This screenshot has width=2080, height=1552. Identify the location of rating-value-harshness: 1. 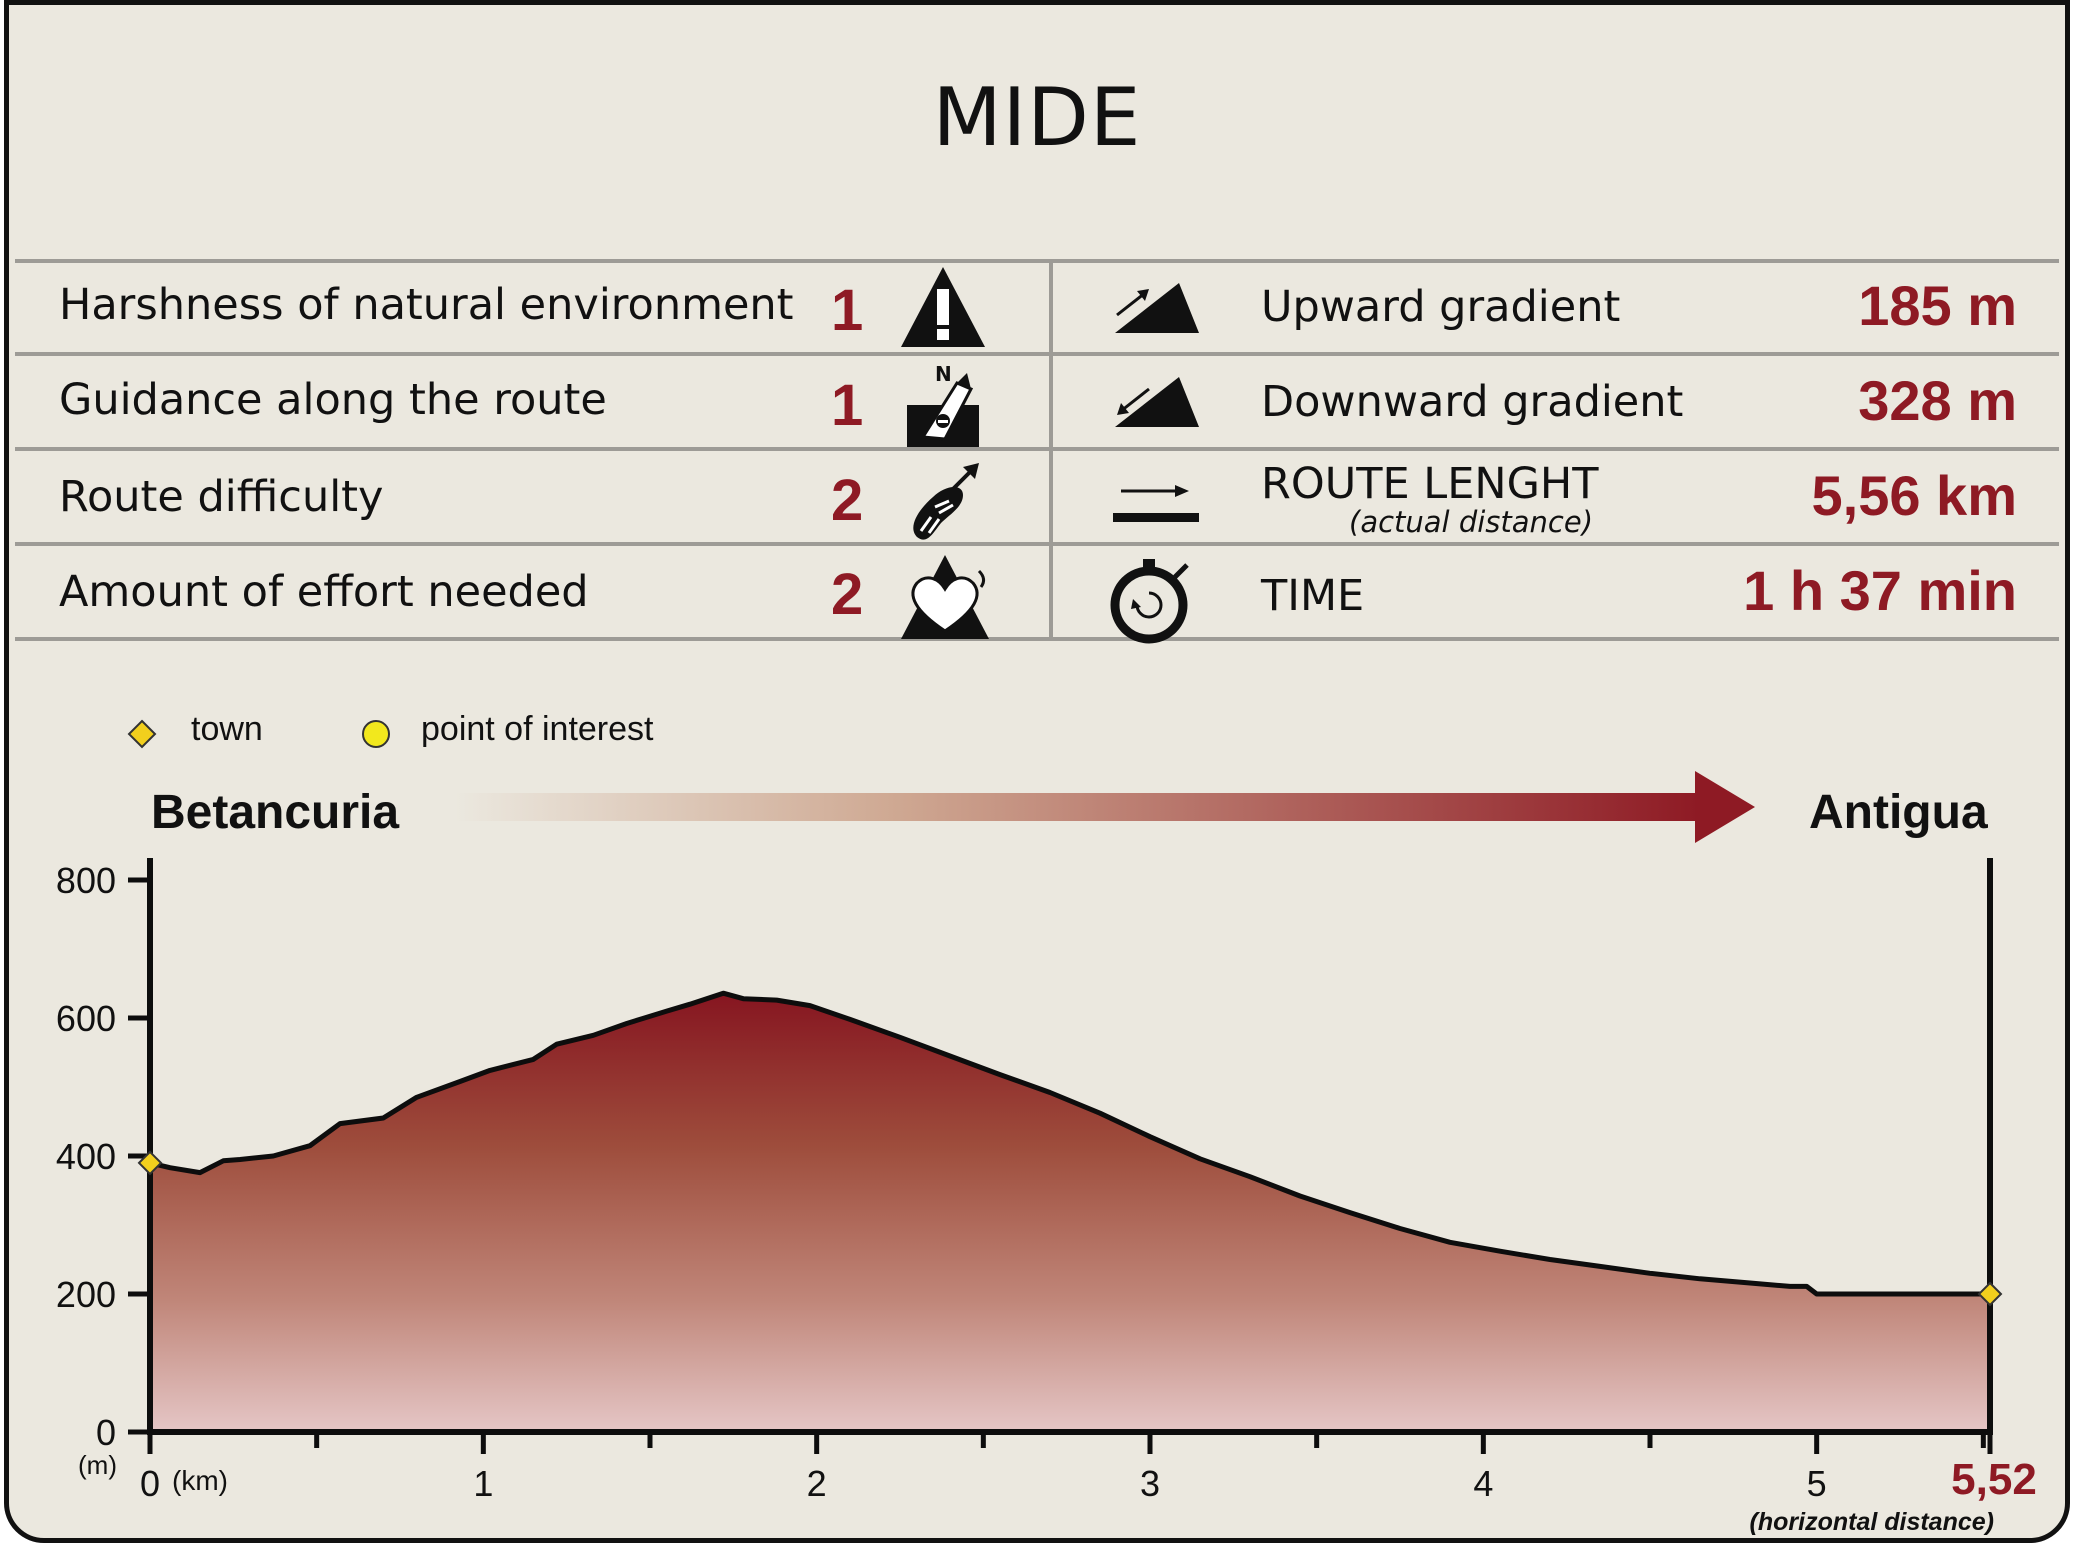
(847, 310).